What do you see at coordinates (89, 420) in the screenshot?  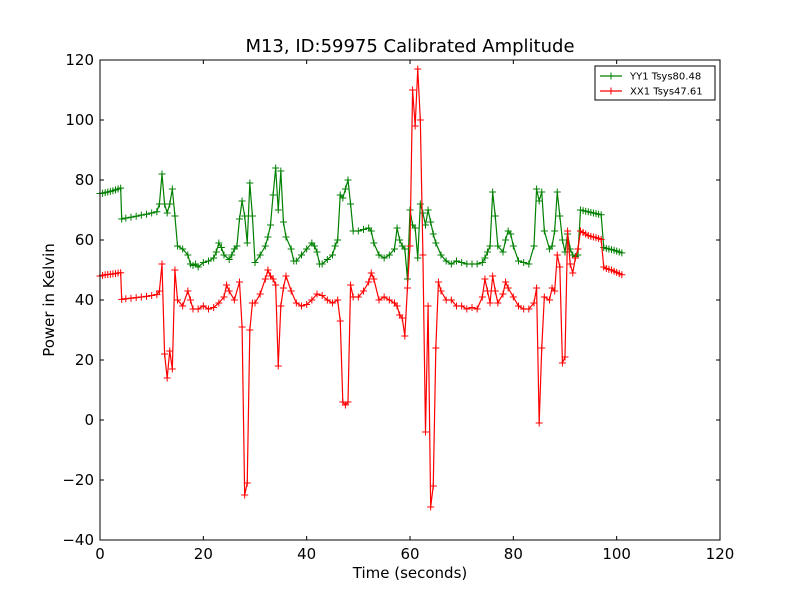 I see `y-tick-label: 0` at bounding box center [89, 420].